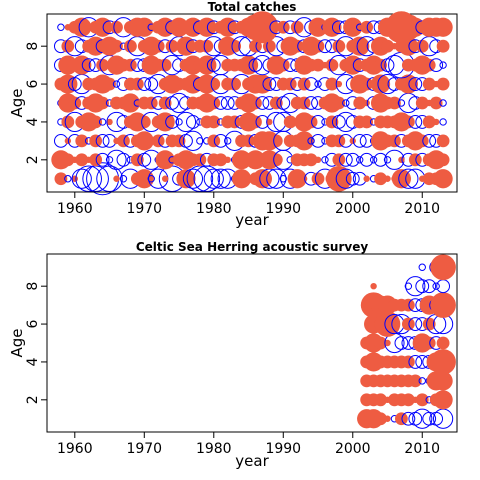 The width and height of the screenshot is (480, 480). Describe the element at coordinates (36, 343) in the screenshot. I see `y-axis: 2 4 6 8` at that location.